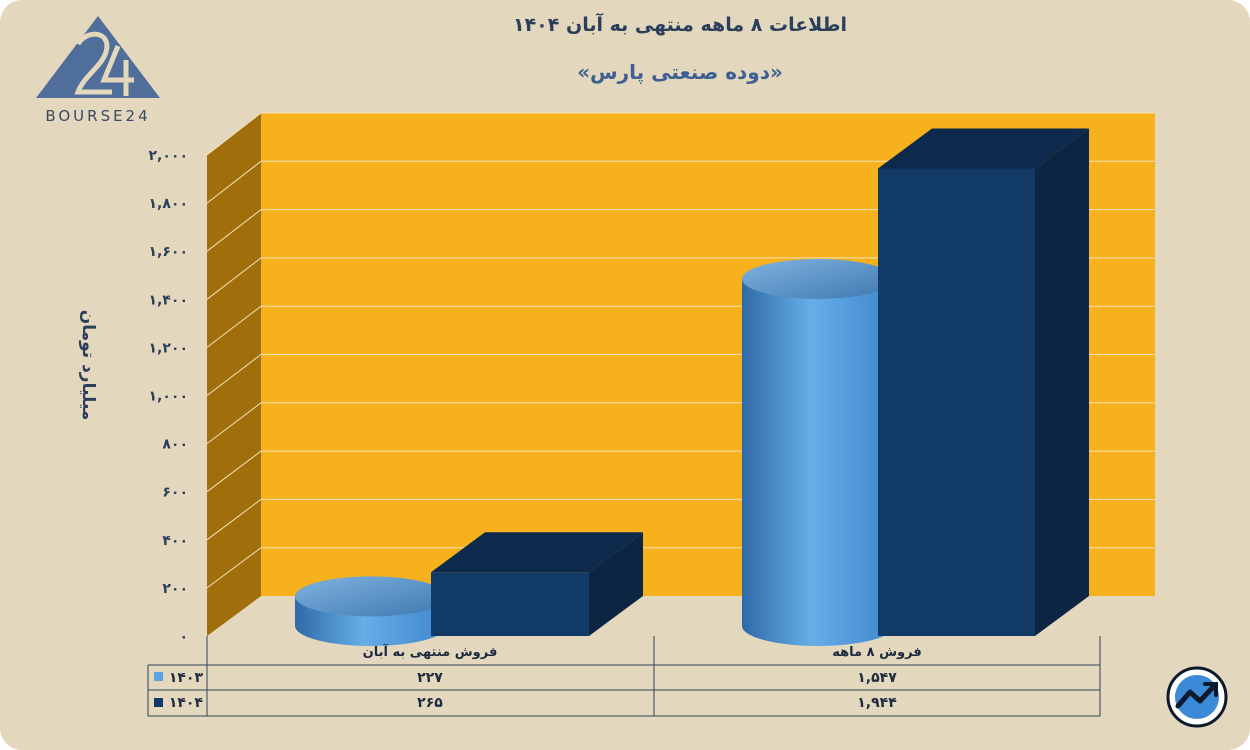 The image size is (1250, 750). Describe the element at coordinates (876, 652) in the screenshot. I see `category-label: فروش ۸ ماهه` at that location.